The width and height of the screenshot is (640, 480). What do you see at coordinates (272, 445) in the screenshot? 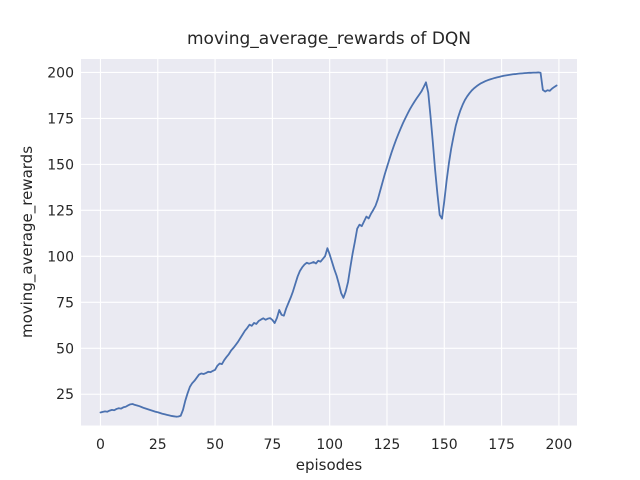
I see `x-tick-label: 75` at bounding box center [272, 445].